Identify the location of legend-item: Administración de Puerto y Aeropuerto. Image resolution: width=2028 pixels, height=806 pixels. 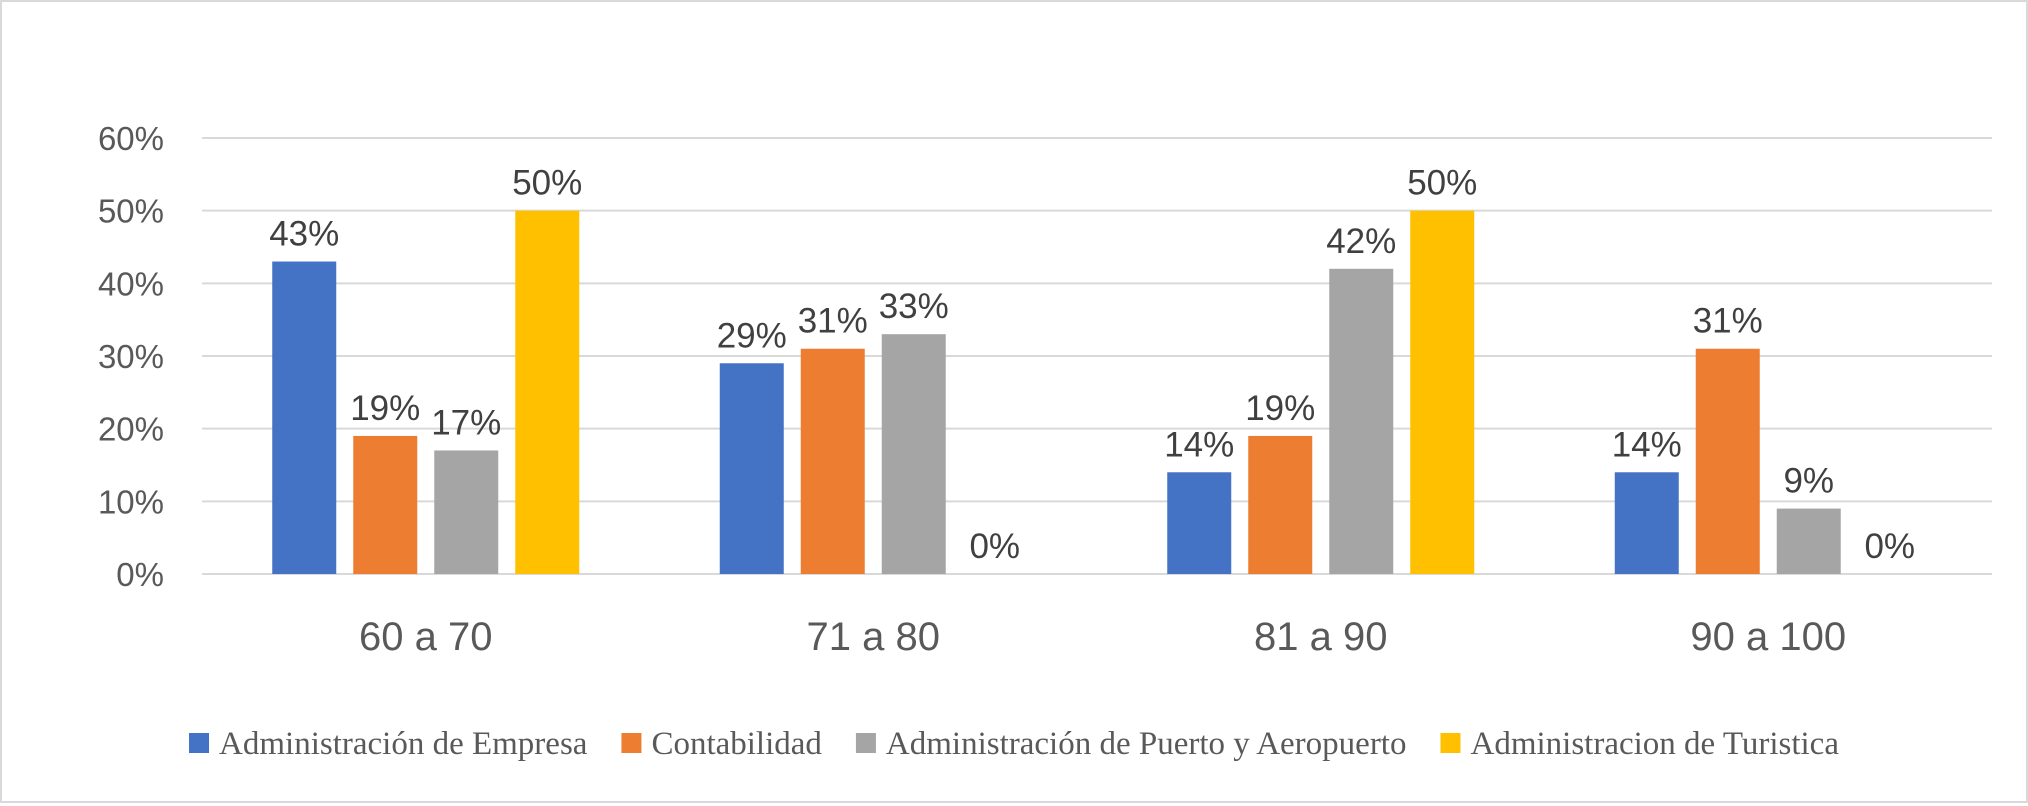
(1131, 744).